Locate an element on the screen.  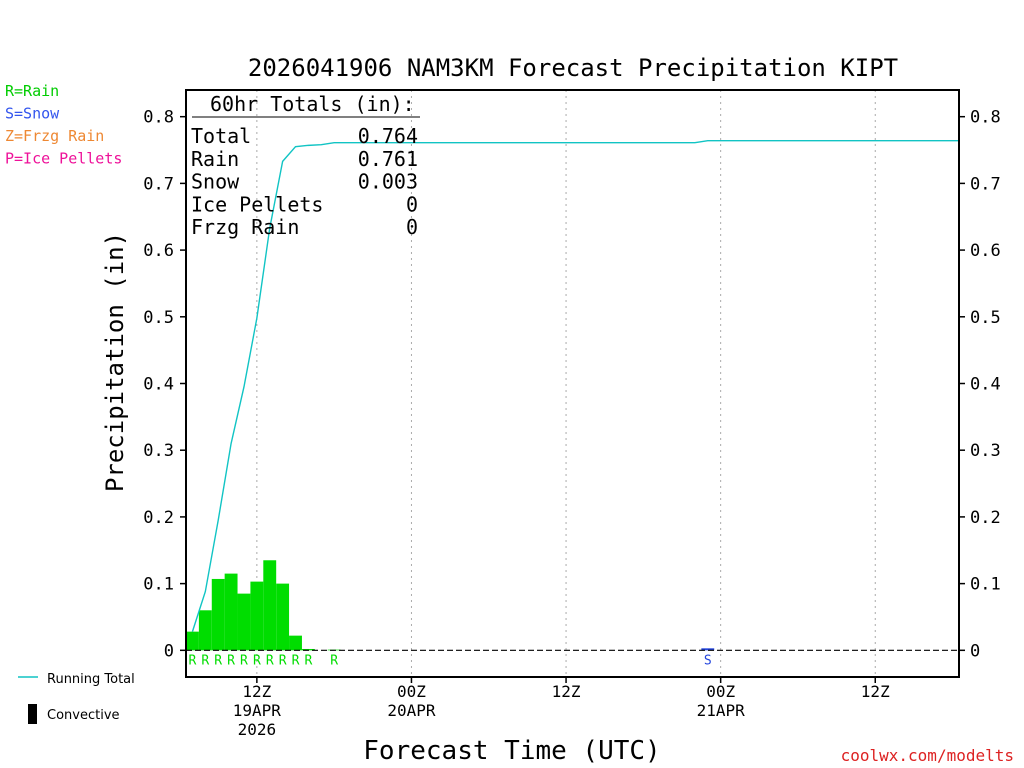
totals-heading: 60hr Totals (in): is located at coordinates (312, 104).